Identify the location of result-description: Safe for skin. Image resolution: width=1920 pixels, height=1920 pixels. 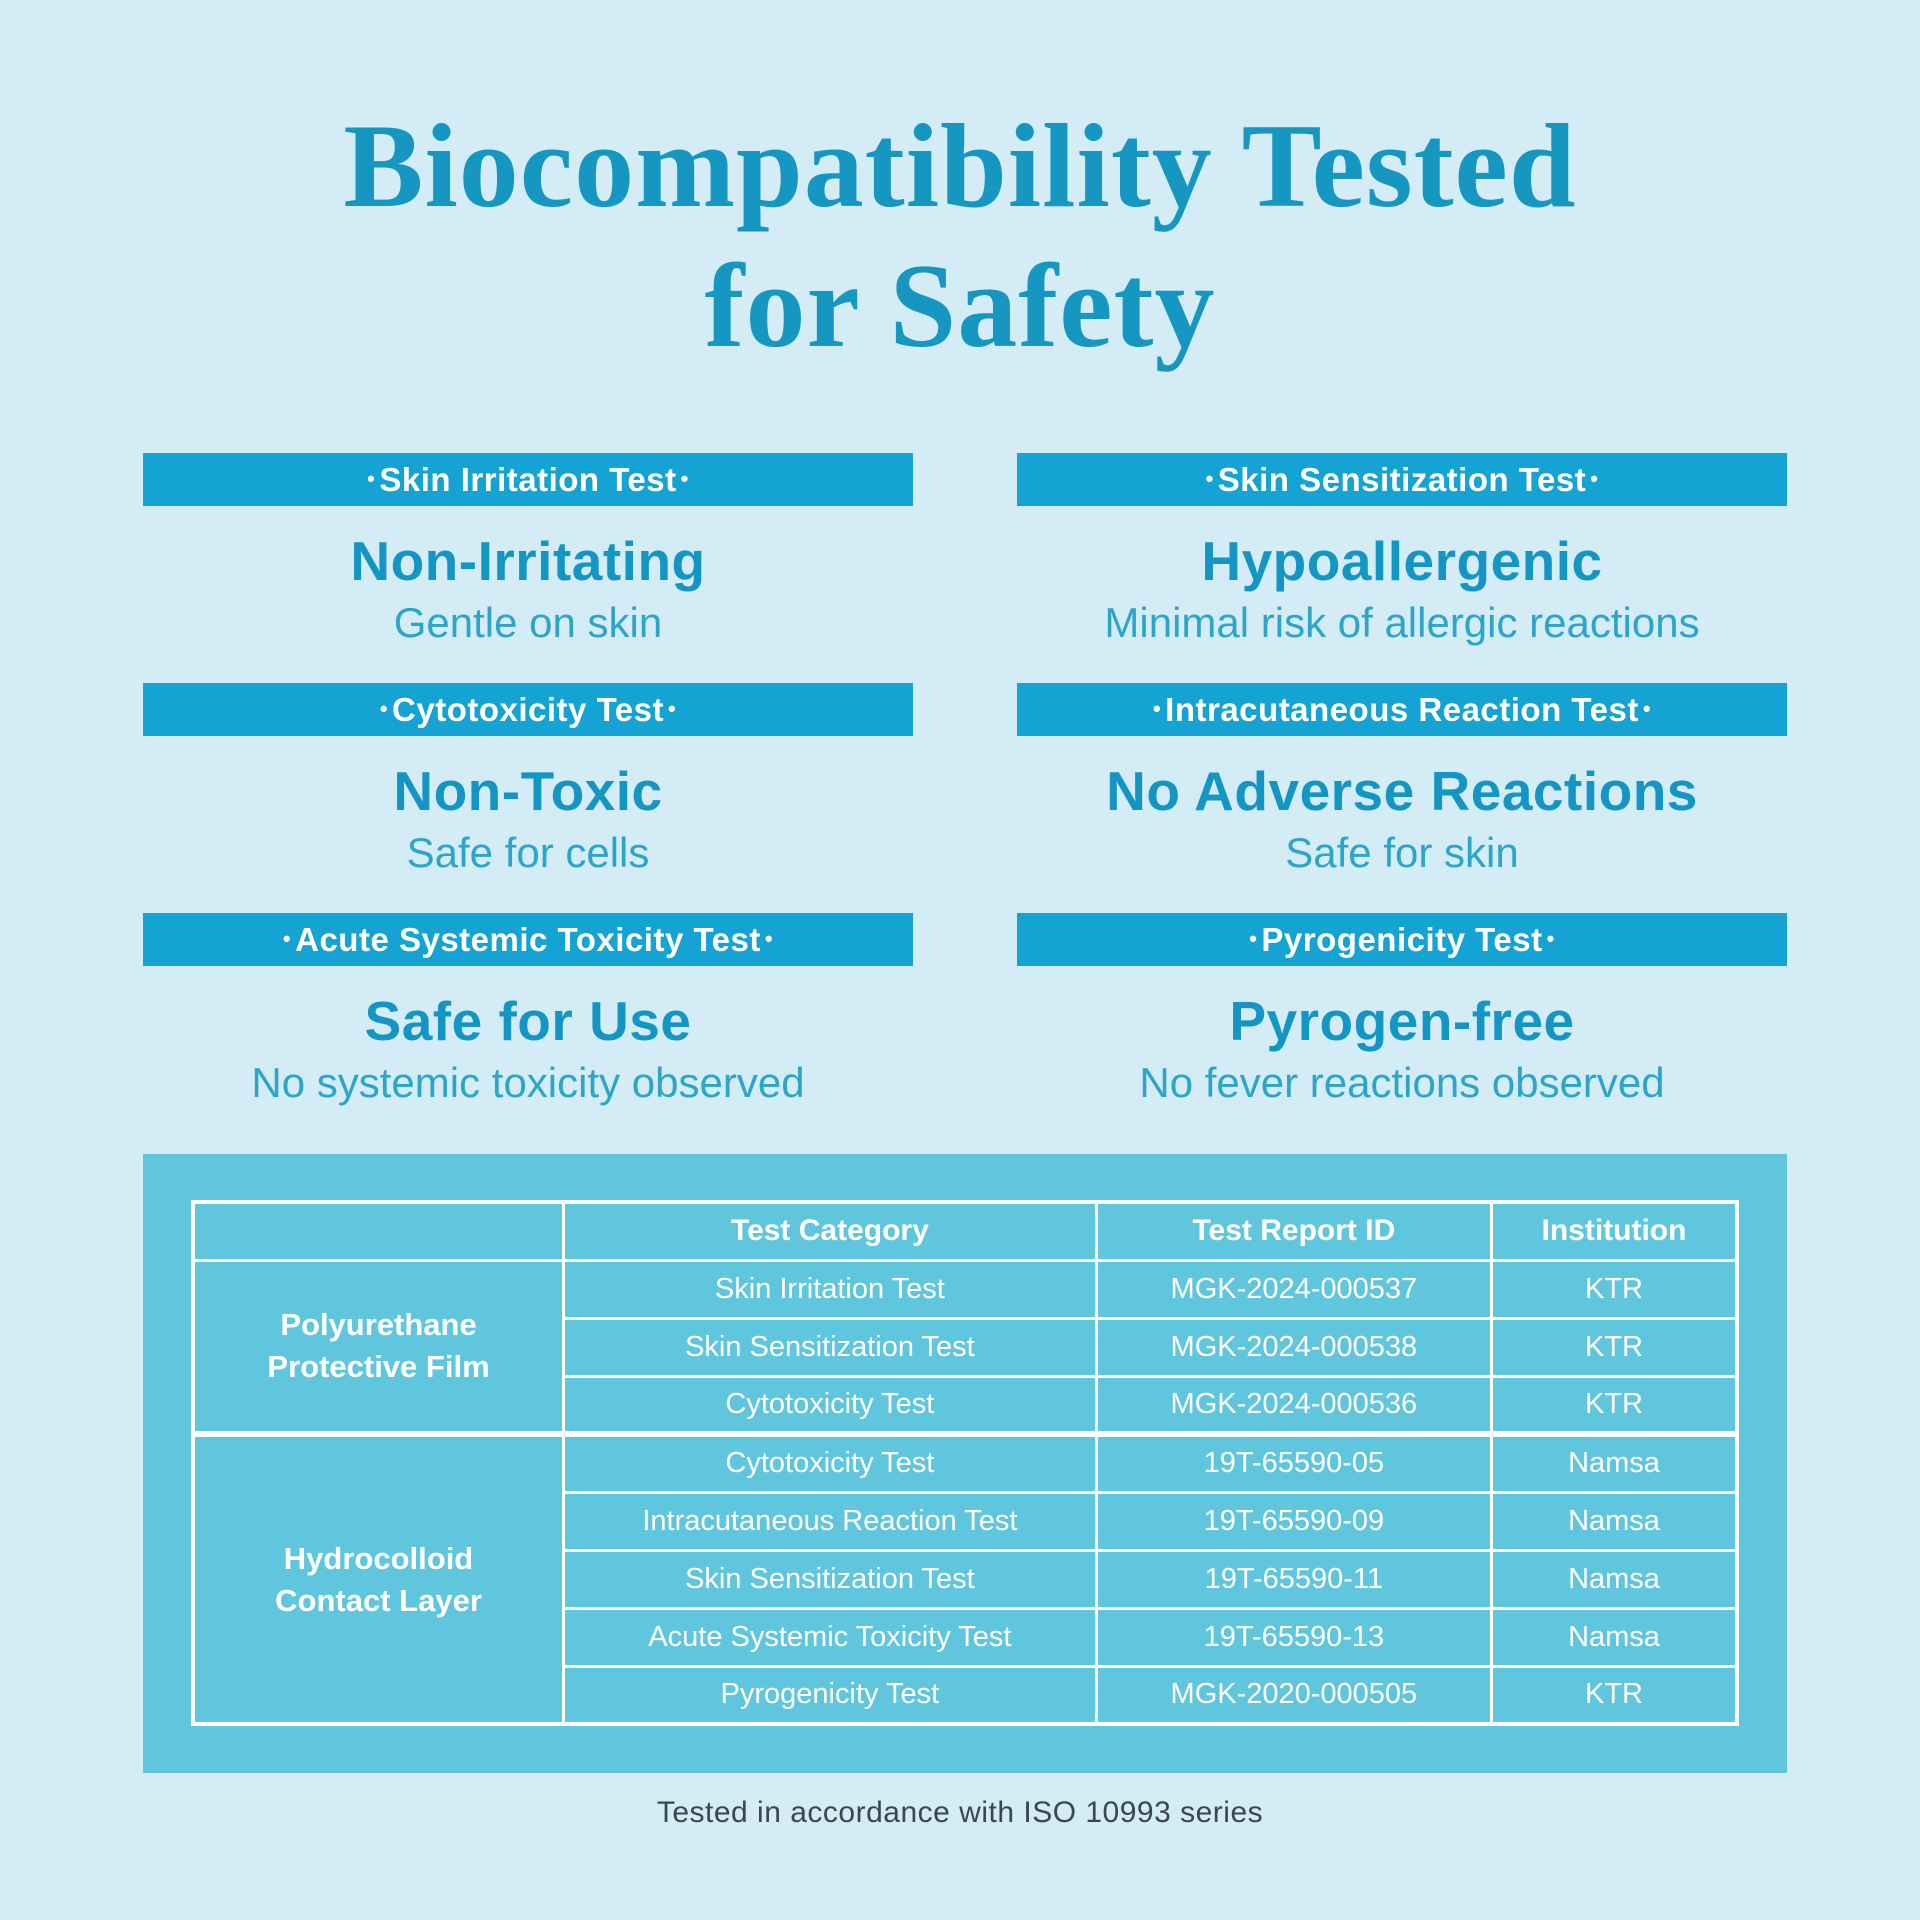
(1402, 852).